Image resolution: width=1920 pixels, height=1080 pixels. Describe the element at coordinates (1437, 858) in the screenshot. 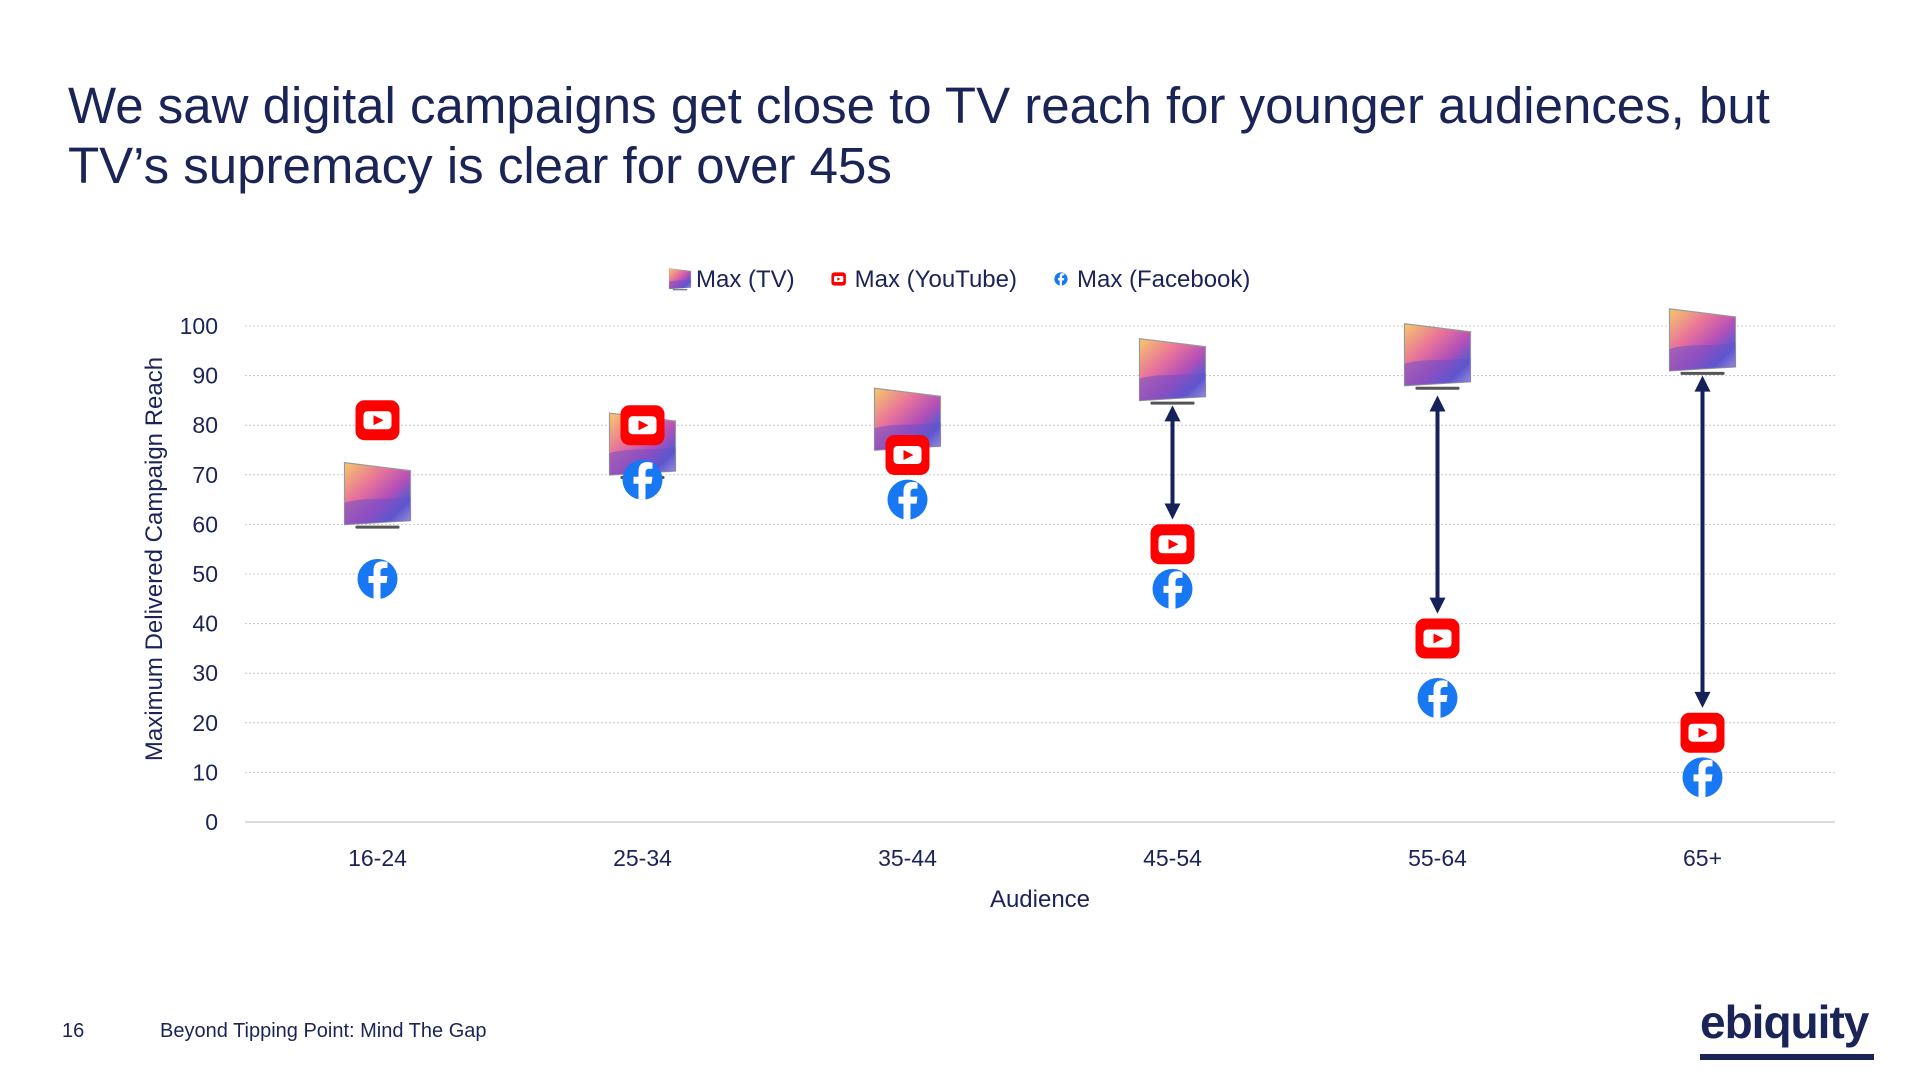

I see `x-tick-label: 55-64` at that location.